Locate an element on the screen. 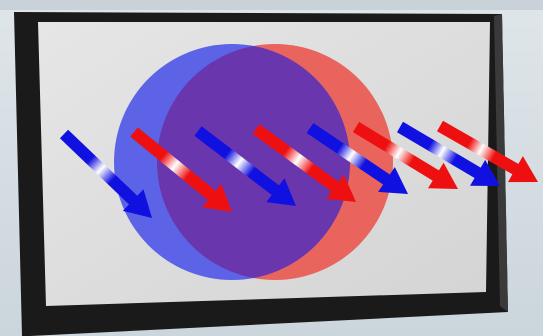 The width and height of the screenshot is (543, 336). top-strip is located at coordinates (271, 5).